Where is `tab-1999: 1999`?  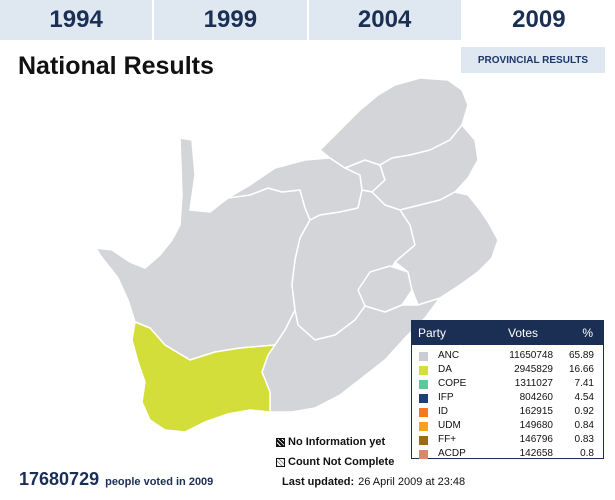
tab-1999: 1999 is located at coordinates (231, 20).